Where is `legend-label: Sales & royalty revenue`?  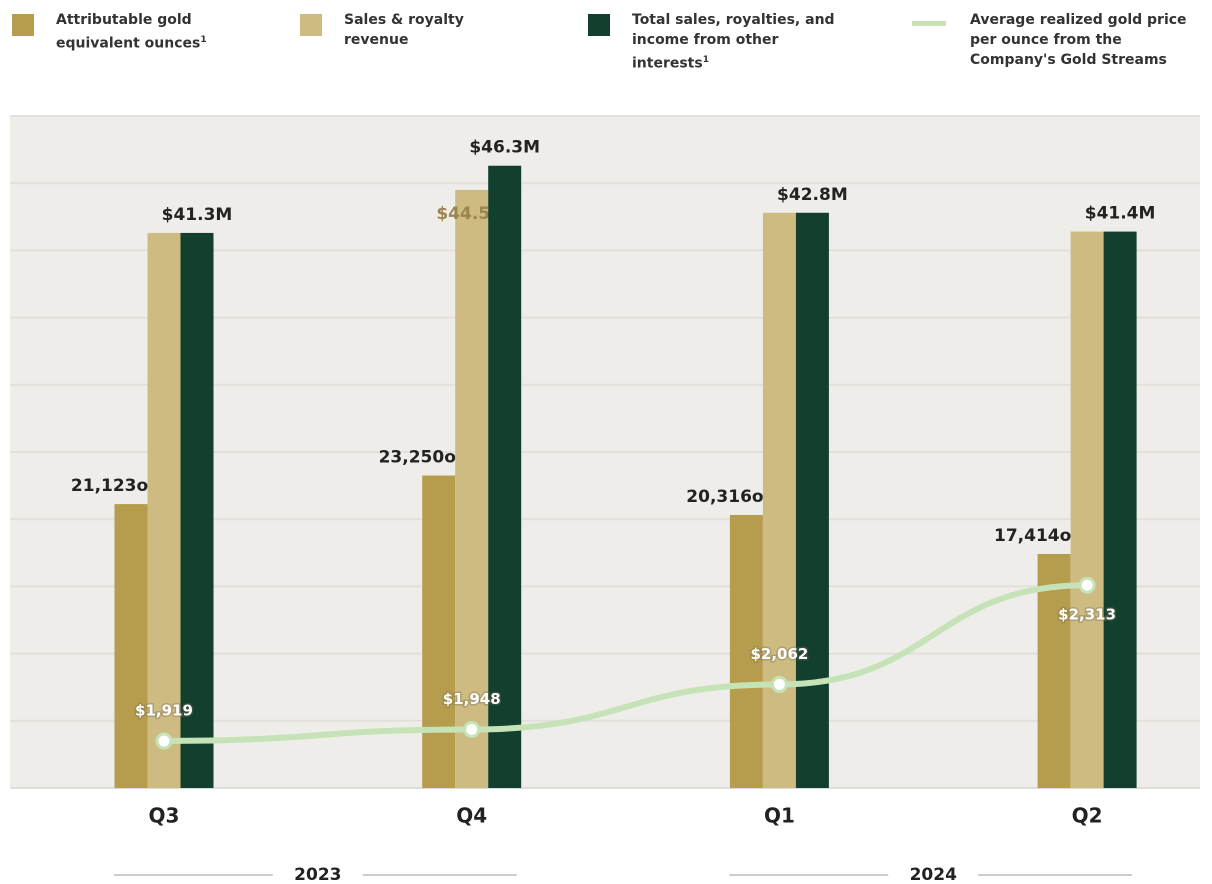 legend-label: Sales & royalty revenue is located at coordinates (429, 30).